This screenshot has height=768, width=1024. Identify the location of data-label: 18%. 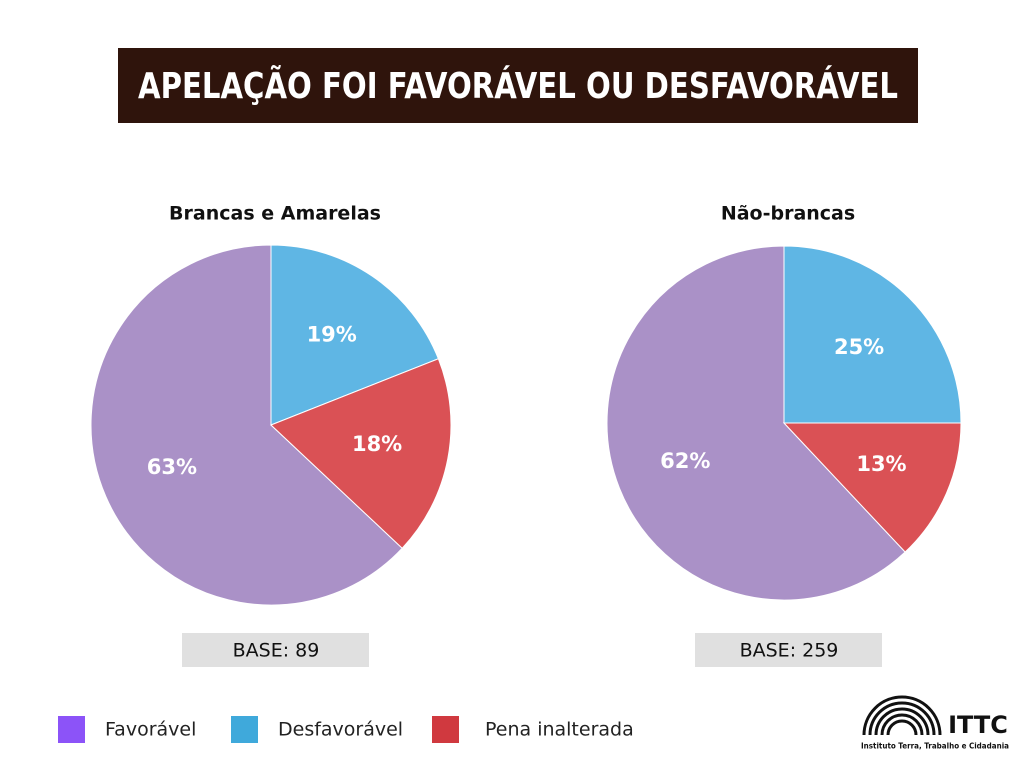
(377, 444).